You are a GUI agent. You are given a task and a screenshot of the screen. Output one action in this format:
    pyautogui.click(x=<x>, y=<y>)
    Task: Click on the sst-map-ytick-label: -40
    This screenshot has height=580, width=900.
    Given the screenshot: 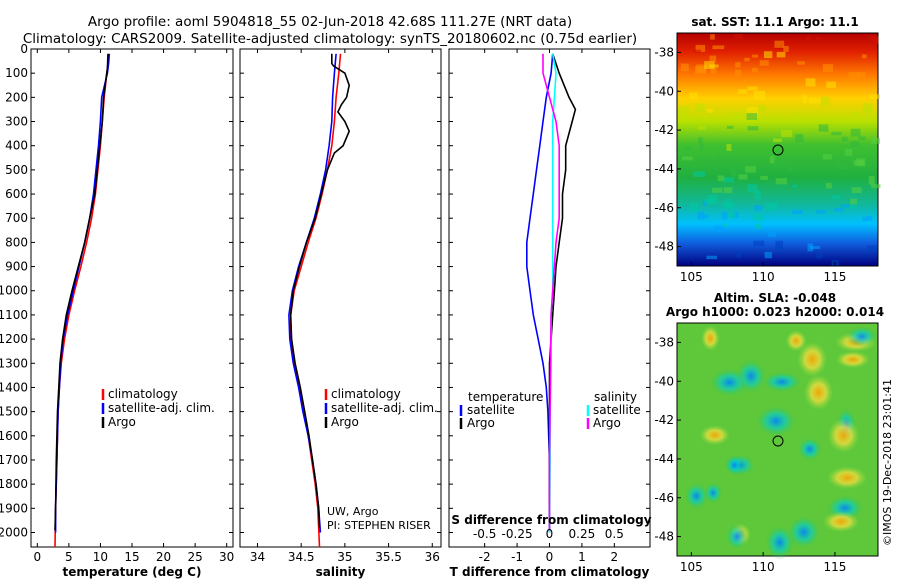 What is the action you would take?
    pyautogui.click(x=664, y=91)
    